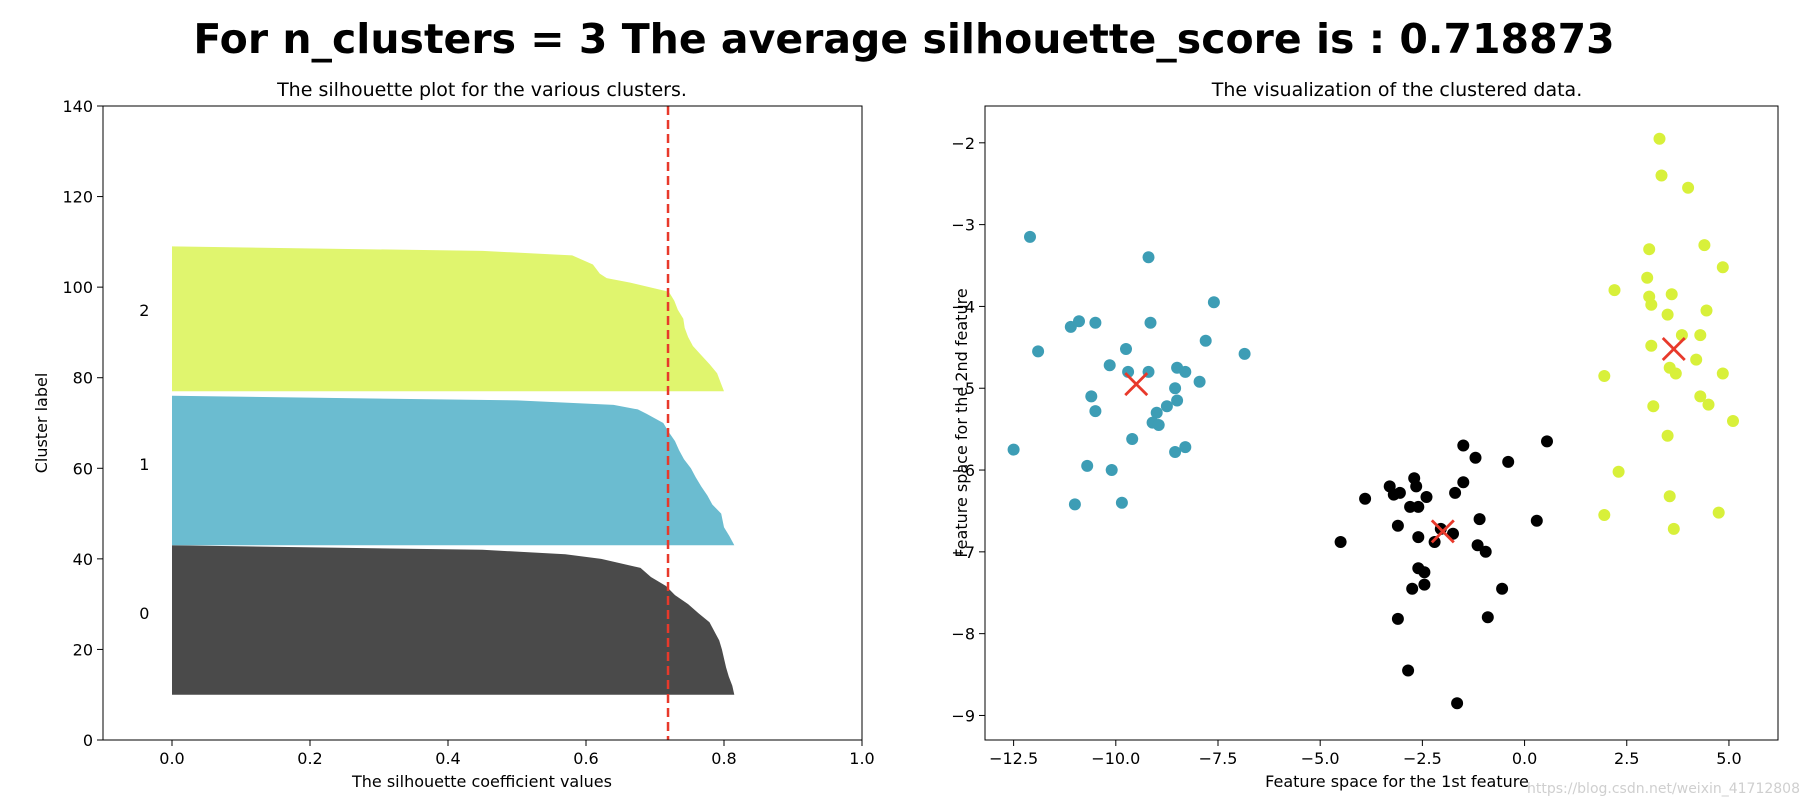 The width and height of the screenshot is (1808, 804). What do you see at coordinates (1422, 758) in the screenshot?
I see `x-tick-label: −2.5` at bounding box center [1422, 758].